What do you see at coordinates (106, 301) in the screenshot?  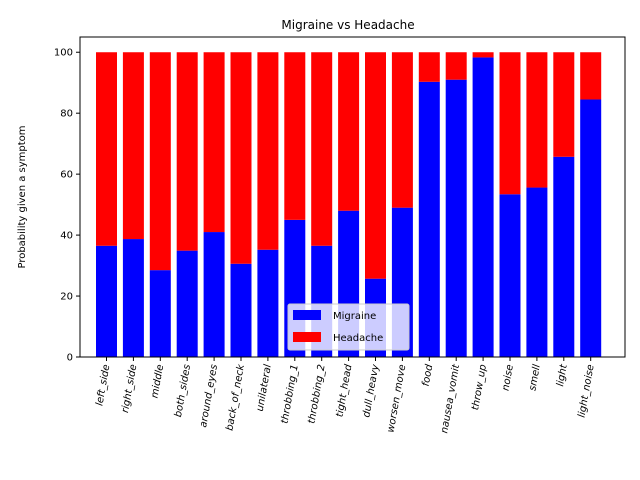 I see `bar-migraine-left_side` at bounding box center [106, 301].